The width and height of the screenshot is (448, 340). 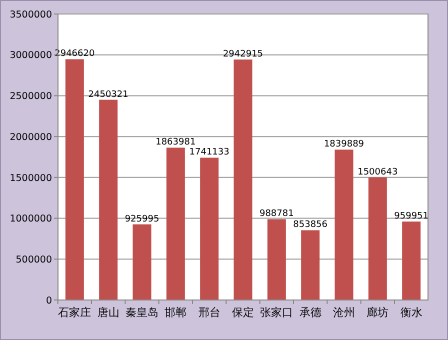 What do you see at coordinates (142, 219) in the screenshot?
I see `data-label: 925995` at bounding box center [142, 219].